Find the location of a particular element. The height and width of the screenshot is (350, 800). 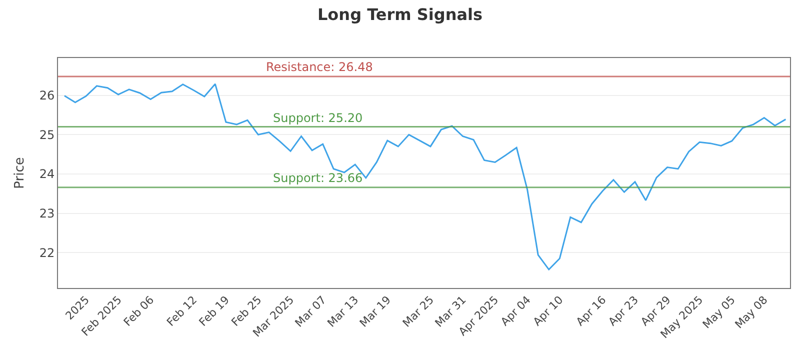

ref-line-label: Support: 23.66 is located at coordinates (318, 178).